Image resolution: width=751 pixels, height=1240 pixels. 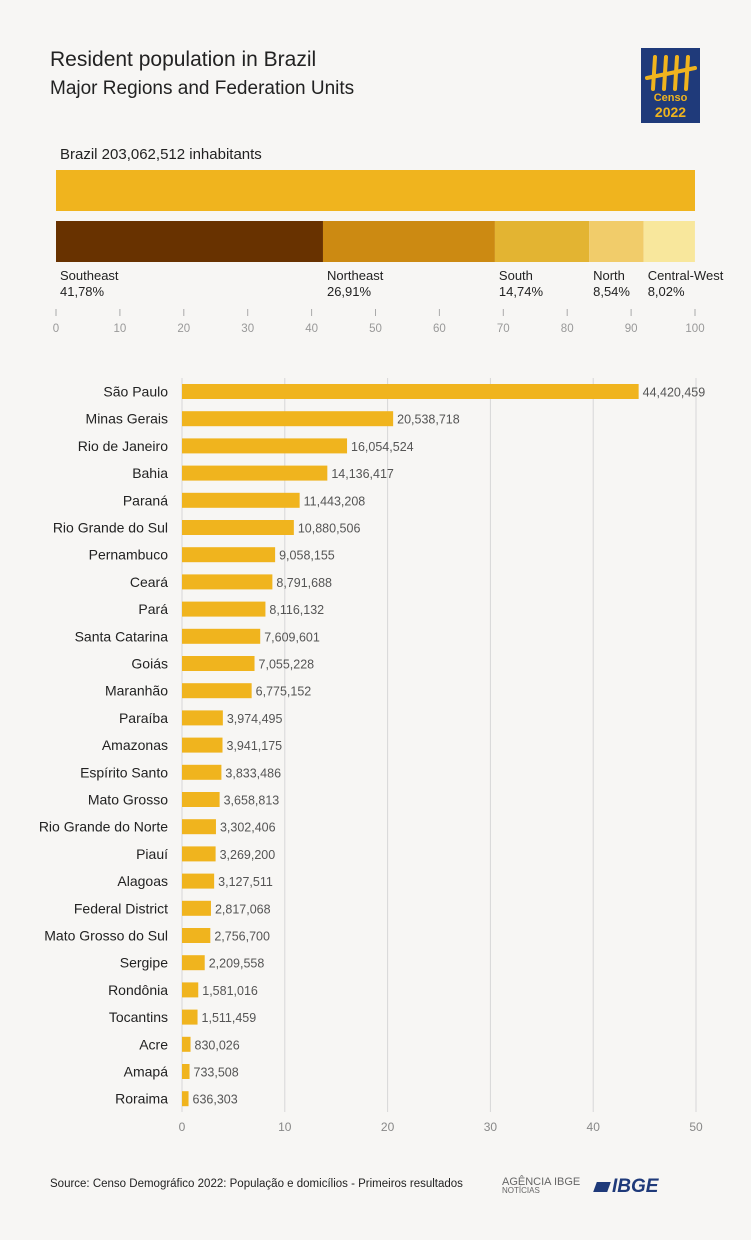 What do you see at coordinates (666, 291) in the screenshot?
I see `region-percent: 8,02%` at bounding box center [666, 291].